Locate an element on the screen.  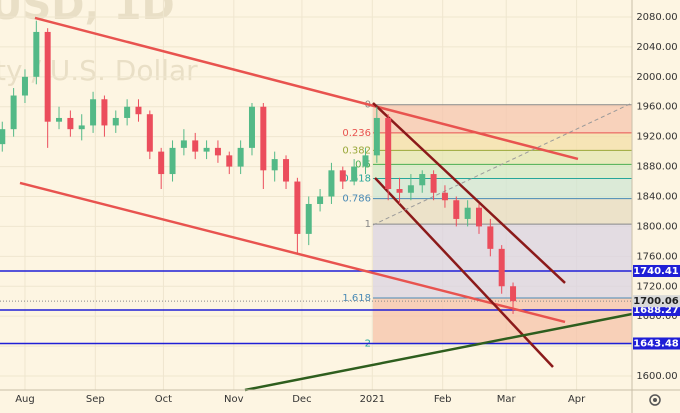
gear is located at coordinates (655, 400).